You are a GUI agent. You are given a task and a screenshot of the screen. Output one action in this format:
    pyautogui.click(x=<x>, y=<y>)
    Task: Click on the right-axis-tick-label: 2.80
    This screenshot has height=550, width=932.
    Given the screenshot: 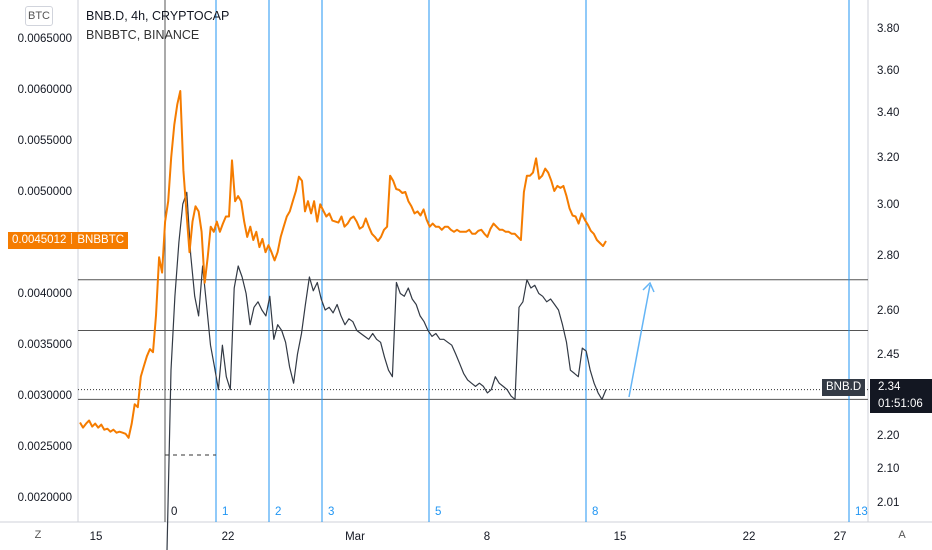 What is the action you would take?
    pyautogui.click(x=888, y=256)
    